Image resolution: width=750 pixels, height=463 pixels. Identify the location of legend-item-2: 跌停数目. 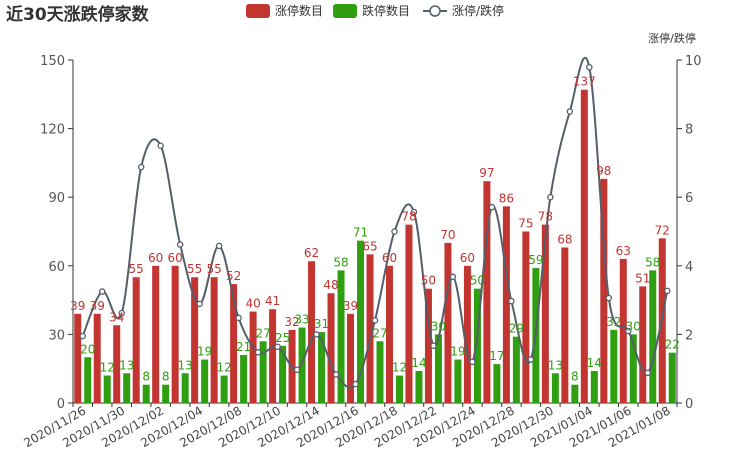
(371, 10).